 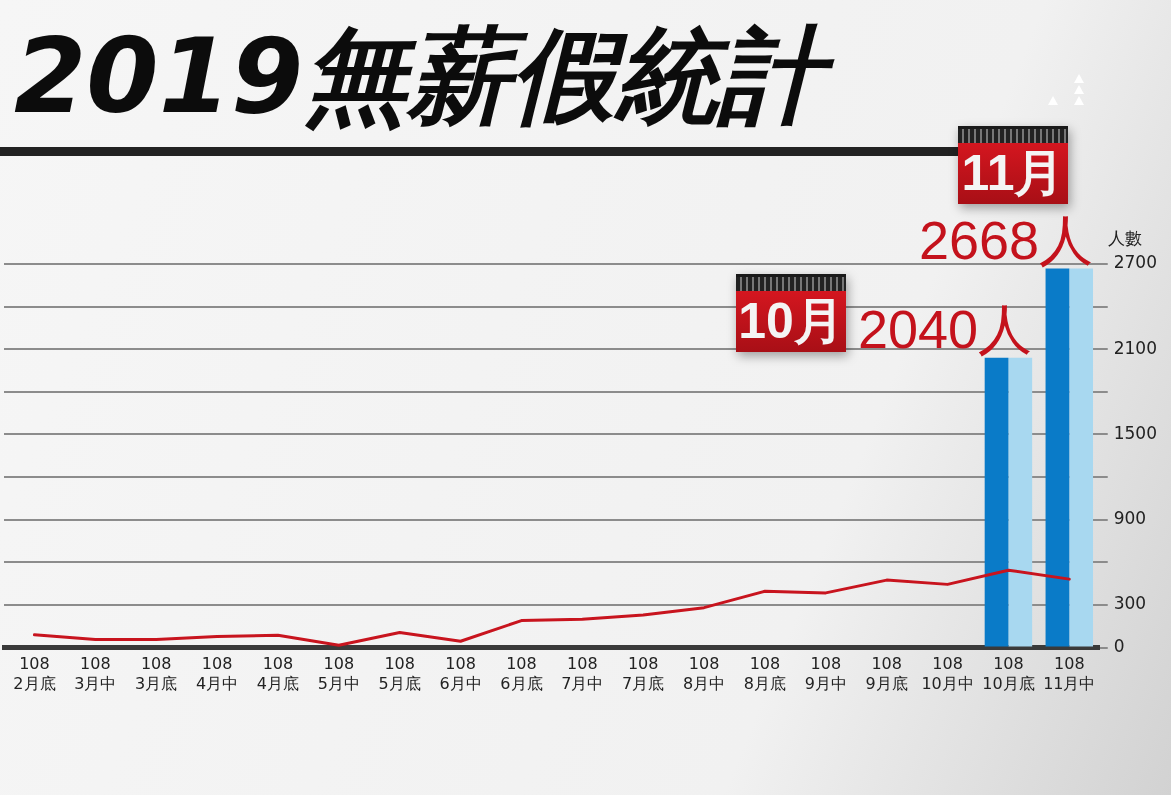 What do you see at coordinates (338, 673) in the screenshot?
I see `x-tick-label: 108 5月中` at bounding box center [338, 673].